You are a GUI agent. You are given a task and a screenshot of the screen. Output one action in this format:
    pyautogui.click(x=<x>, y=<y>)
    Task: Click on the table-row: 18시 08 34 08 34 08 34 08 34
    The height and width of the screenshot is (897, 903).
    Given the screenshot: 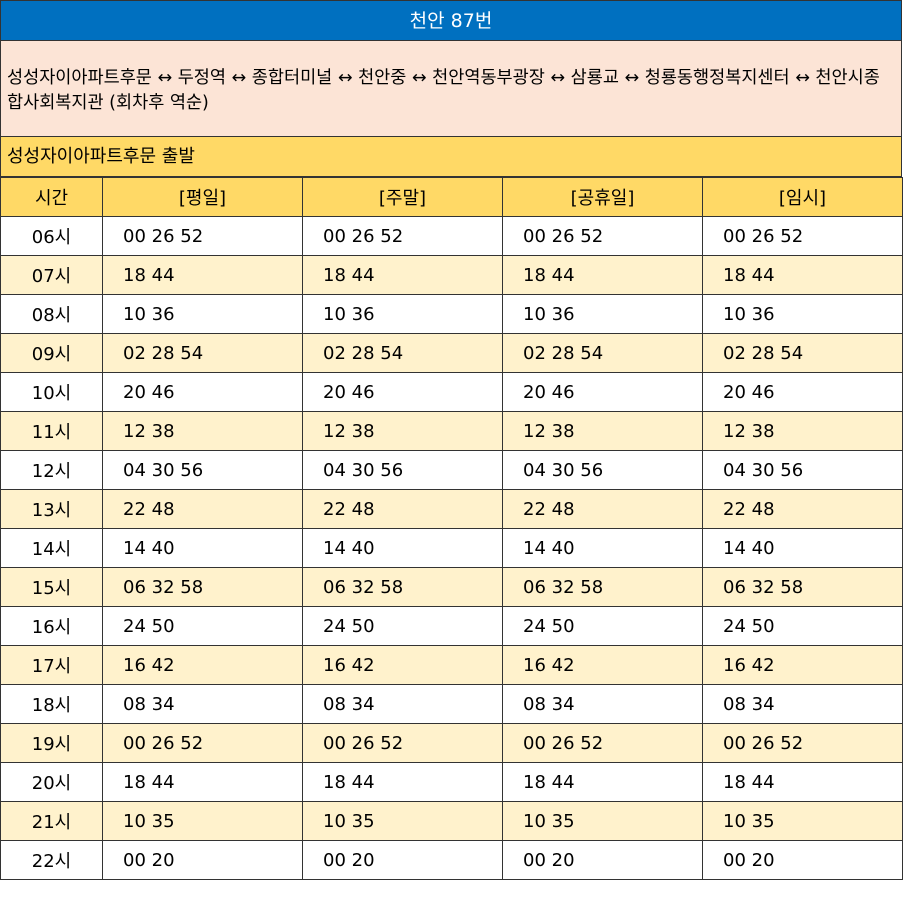 What is the action you would take?
    pyautogui.click(x=451, y=704)
    